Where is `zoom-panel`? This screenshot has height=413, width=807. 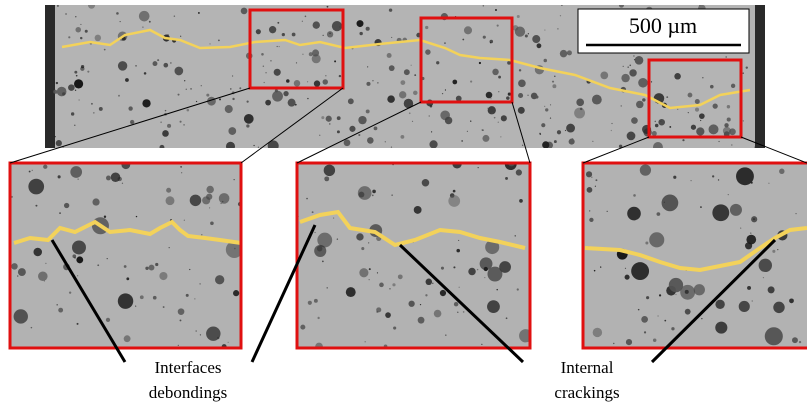
zoom-panel is located at coordinates (125, 255).